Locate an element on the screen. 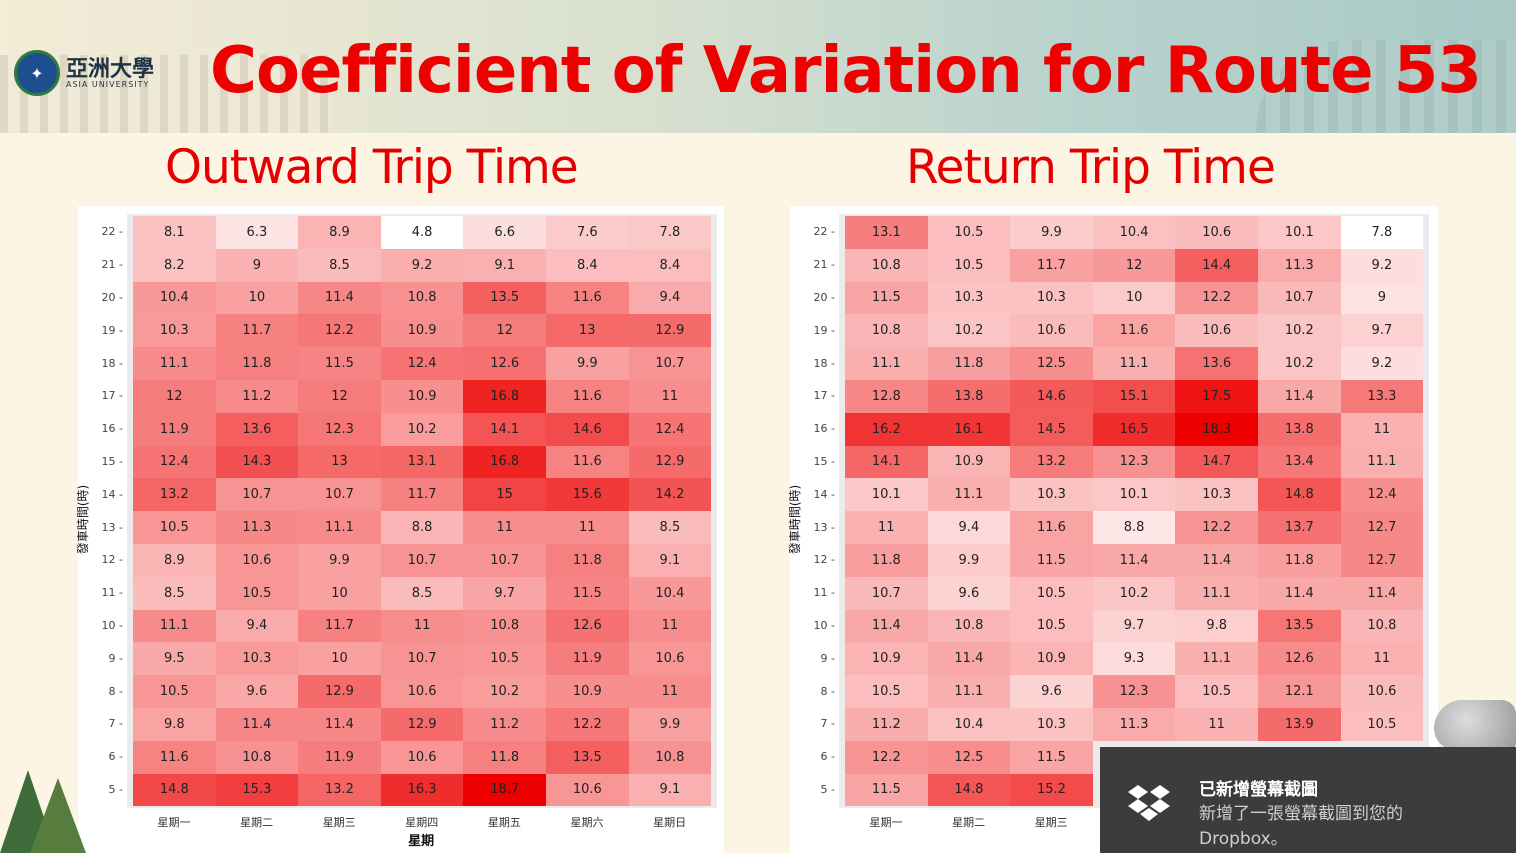  heatmap-cell: 12.7 is located at coordinates (1382, 560).